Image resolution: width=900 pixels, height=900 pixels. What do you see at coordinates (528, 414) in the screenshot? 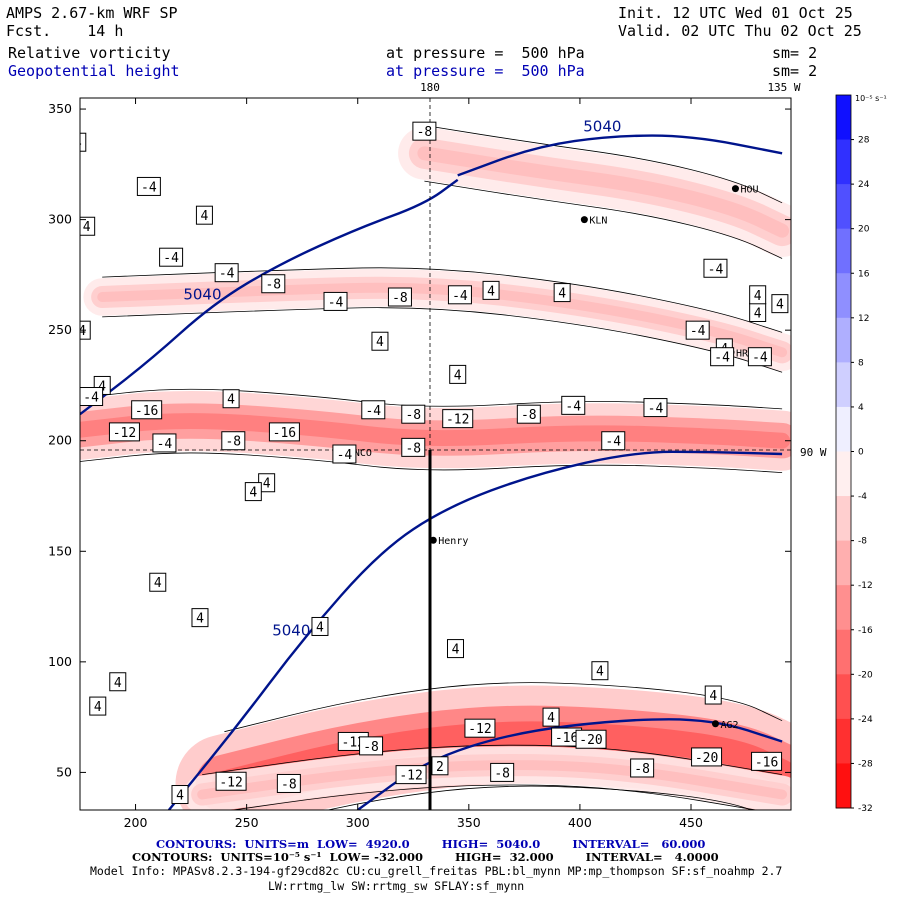
I see `vorticity-label-35: -8` at bounding box center [528, 414].